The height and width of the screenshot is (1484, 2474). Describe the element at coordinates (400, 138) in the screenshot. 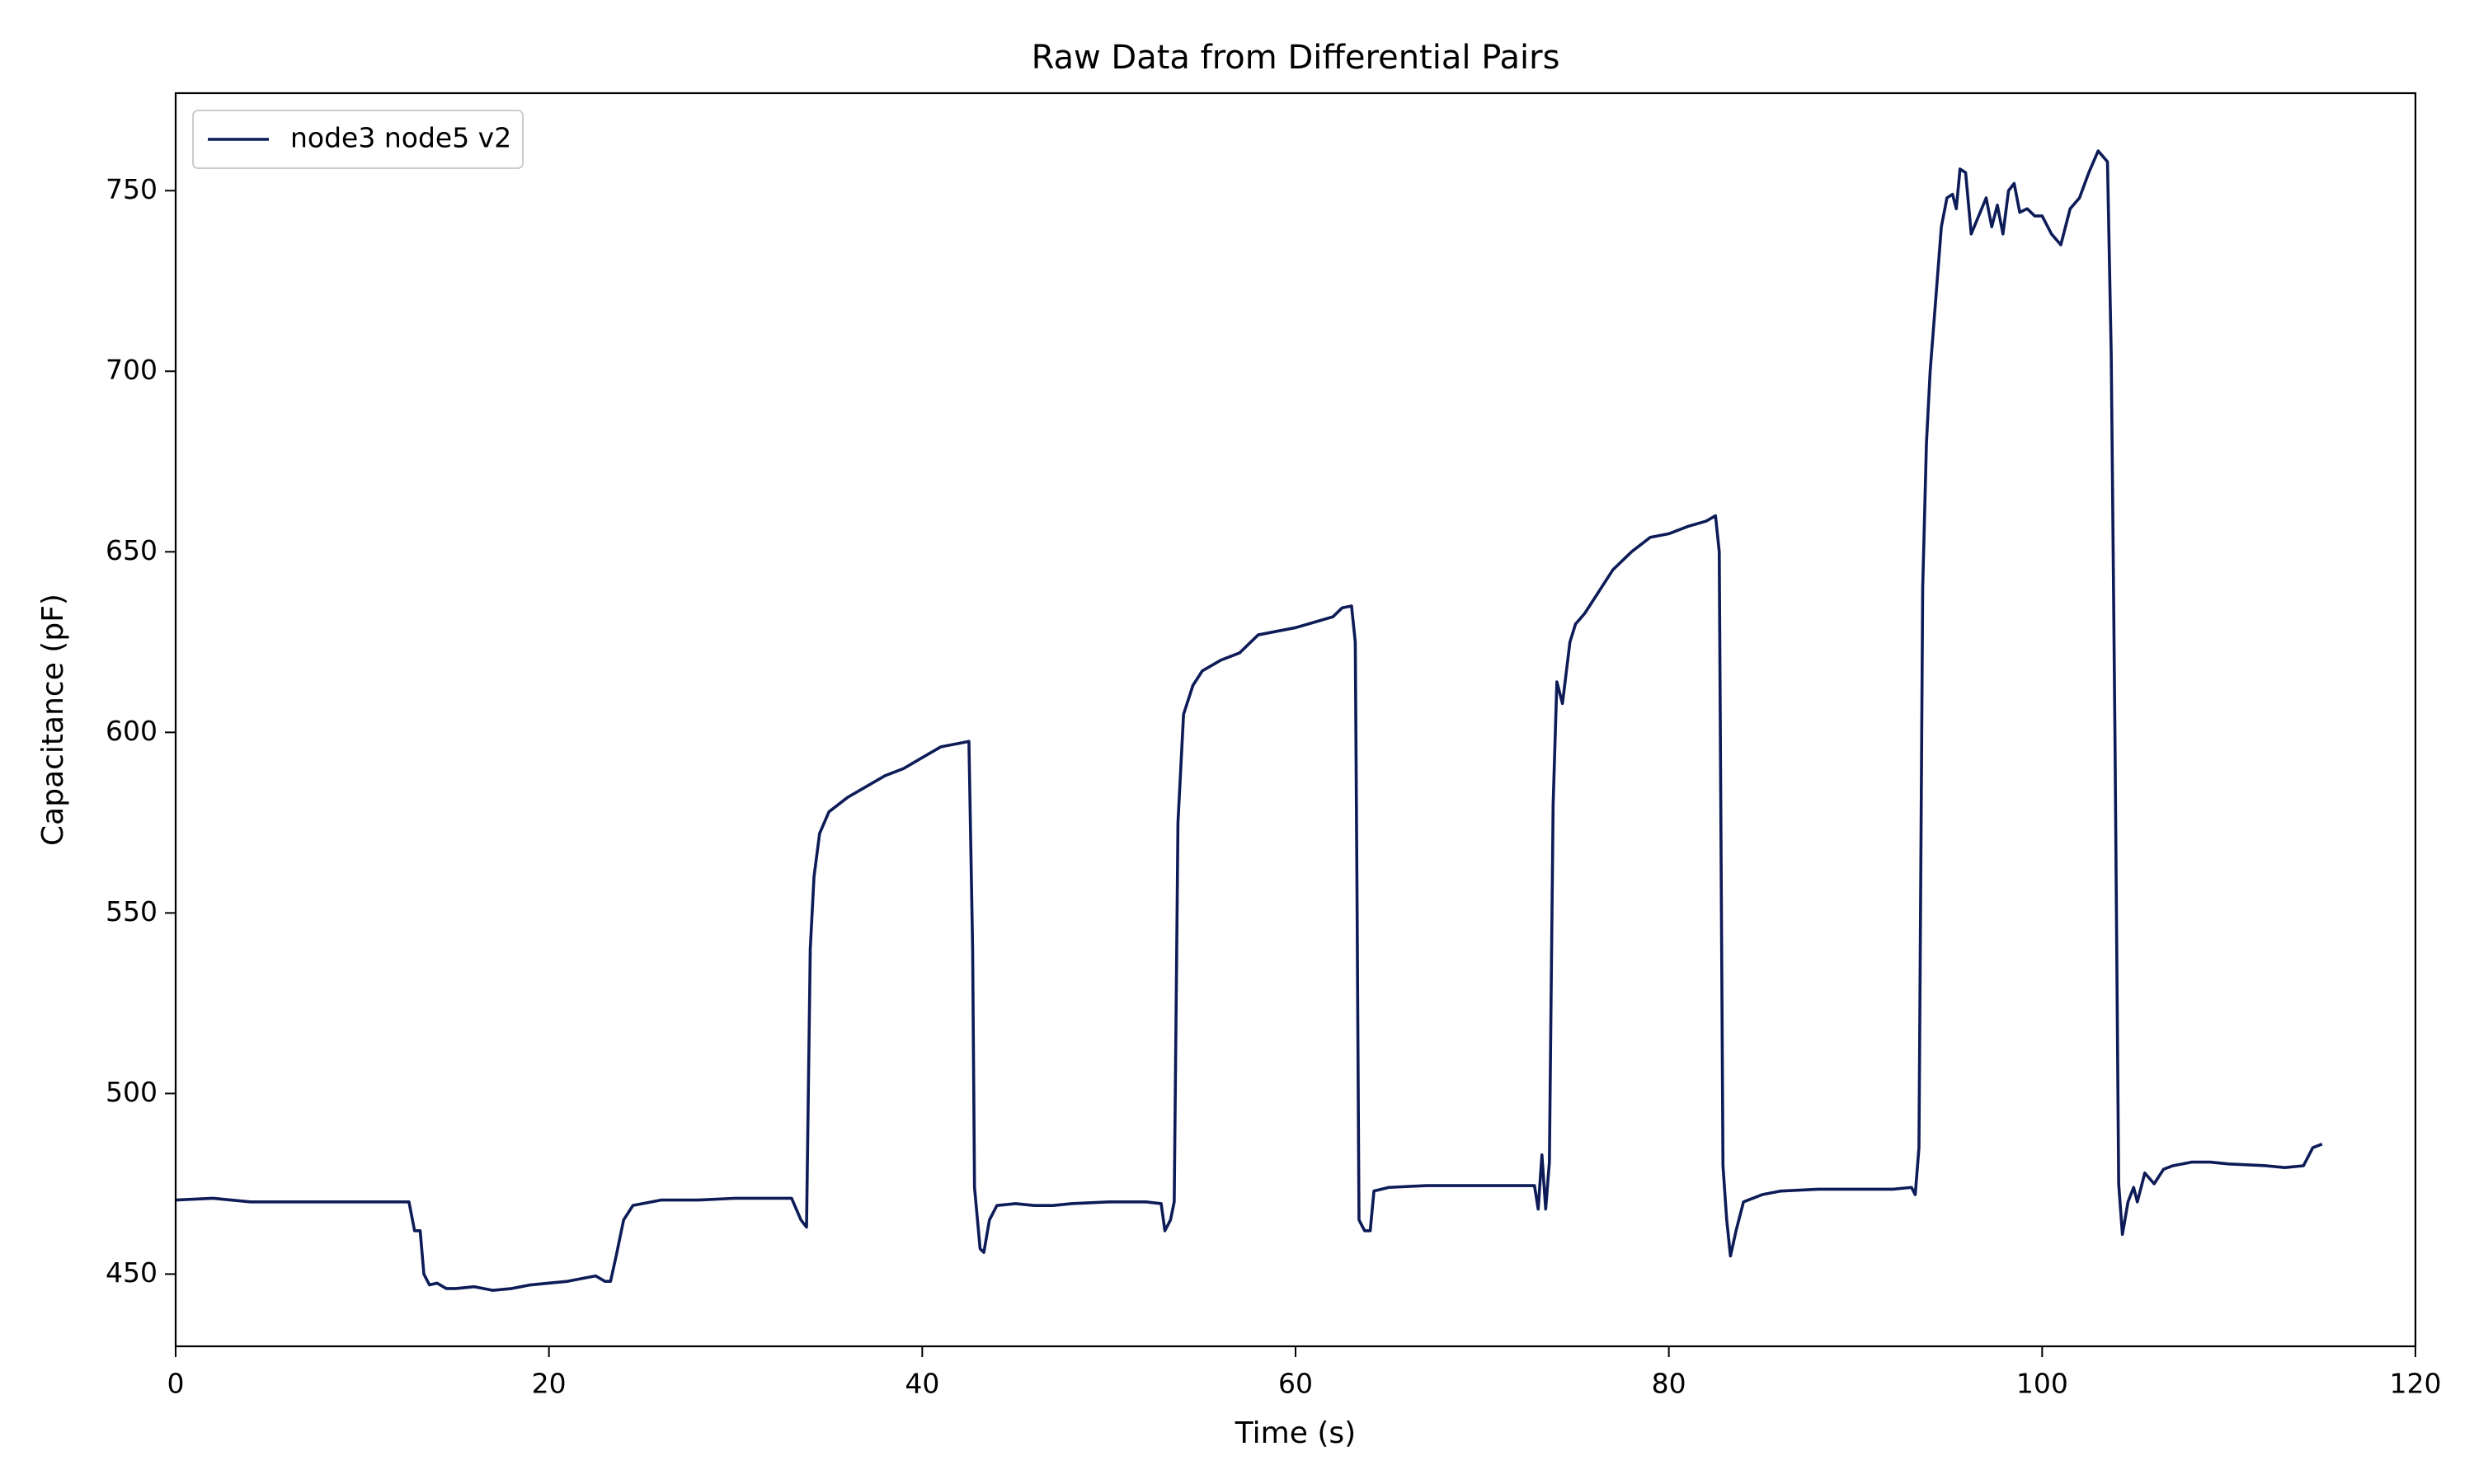

I see `legend-label: node3 node5 v2` at that location.